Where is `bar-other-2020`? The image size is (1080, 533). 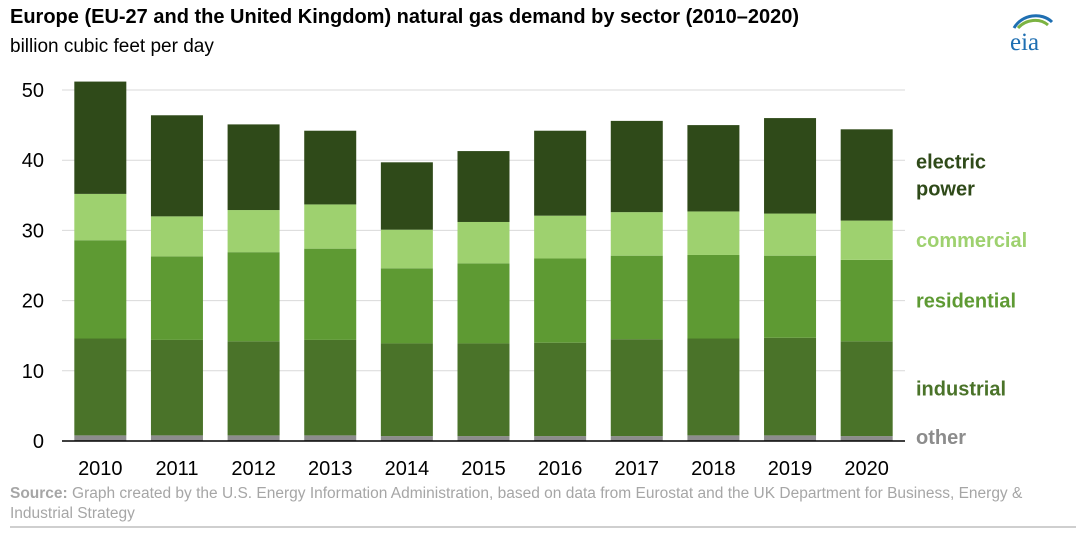
bar-other-2020 is located at coordinates (866, 438).